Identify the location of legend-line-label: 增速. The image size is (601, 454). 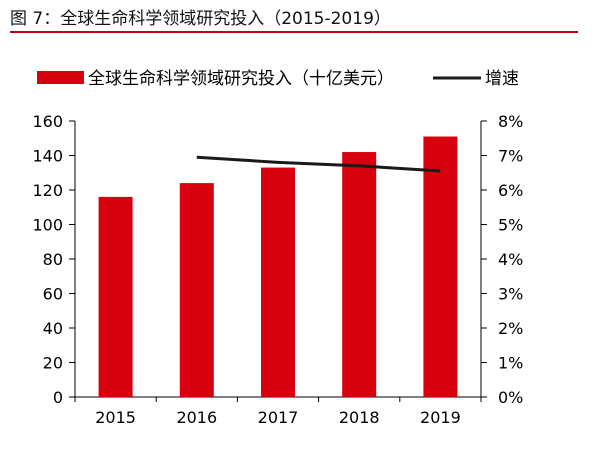
(502, 79).